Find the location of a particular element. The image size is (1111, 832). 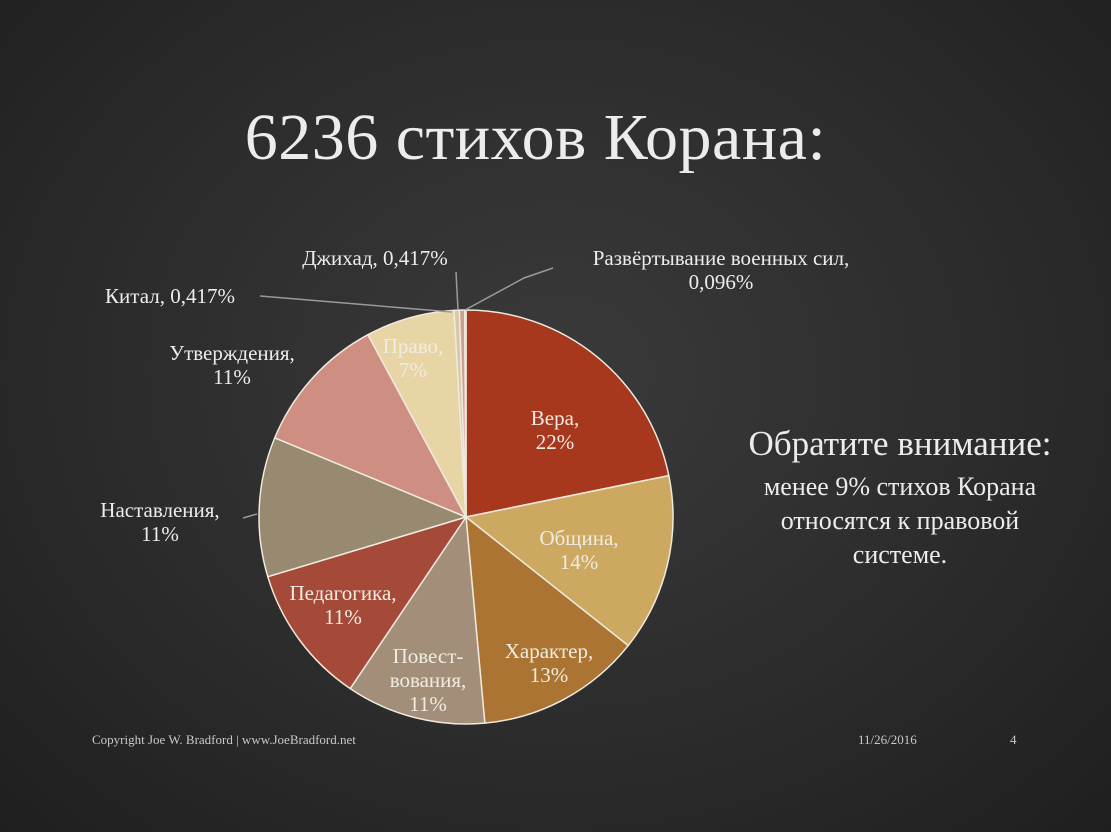

footer-page-number: 4 is located at coordinates (1013, 739).